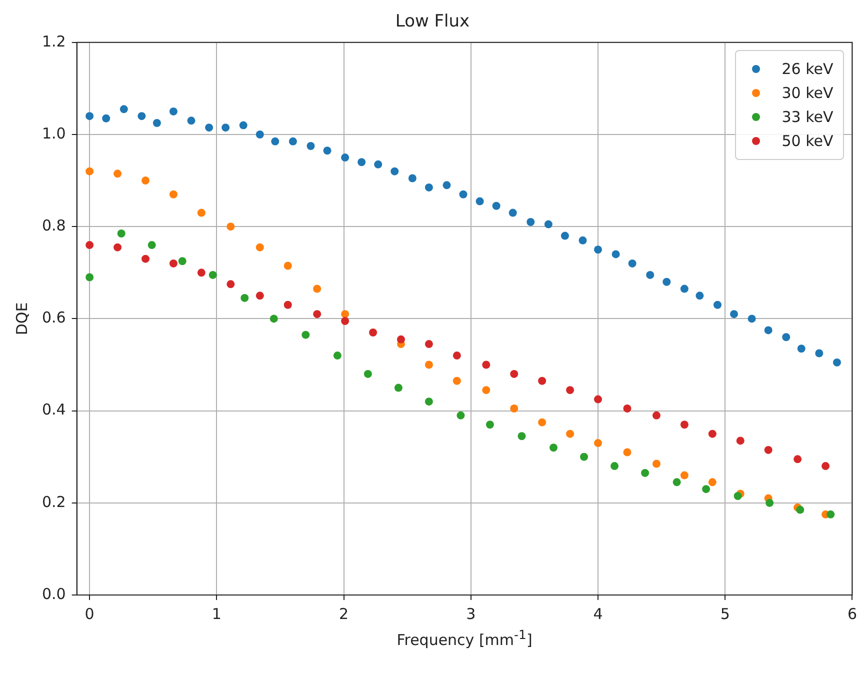 This screenshot has width=863, height=690. I want to click on legend-label: 33 keV, so click(808, 117).